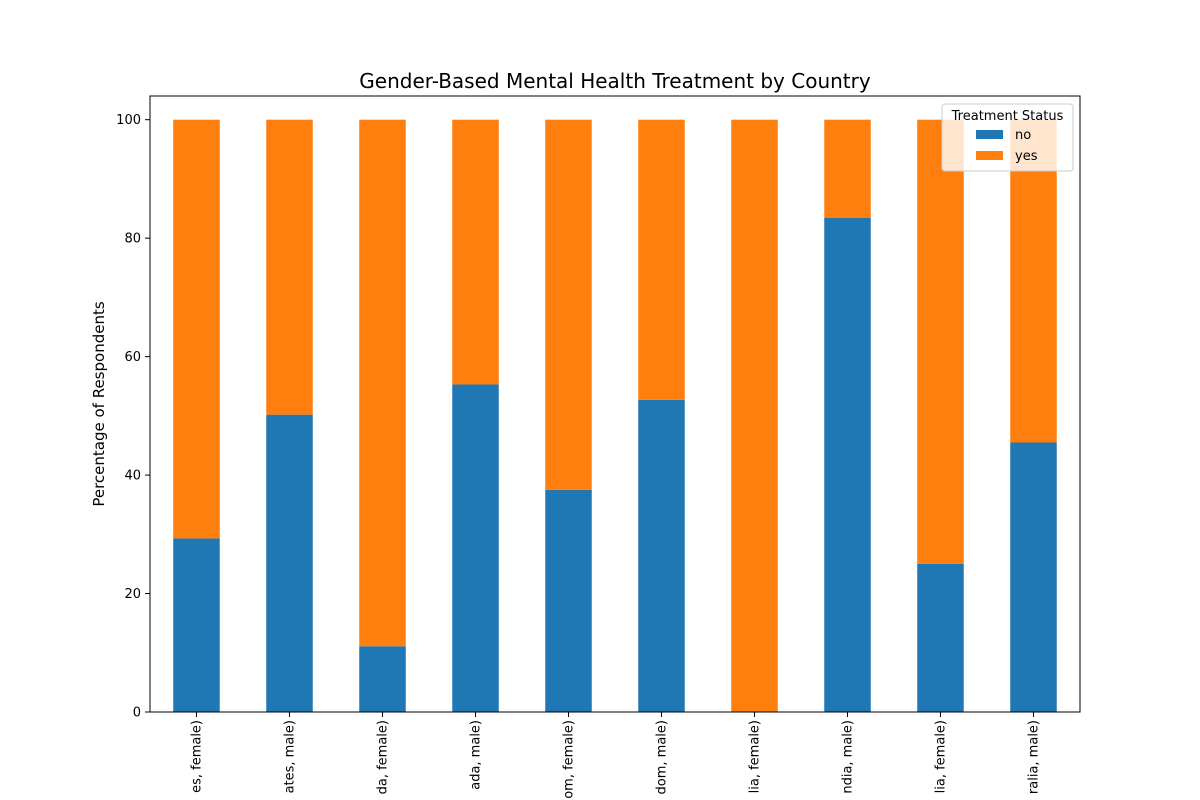 The height and width of the screenshot is (800, 1200). Describe the element at coordinates (290, 756) in the screenshot. I see `x-tick-label: ates, male)` at that location.